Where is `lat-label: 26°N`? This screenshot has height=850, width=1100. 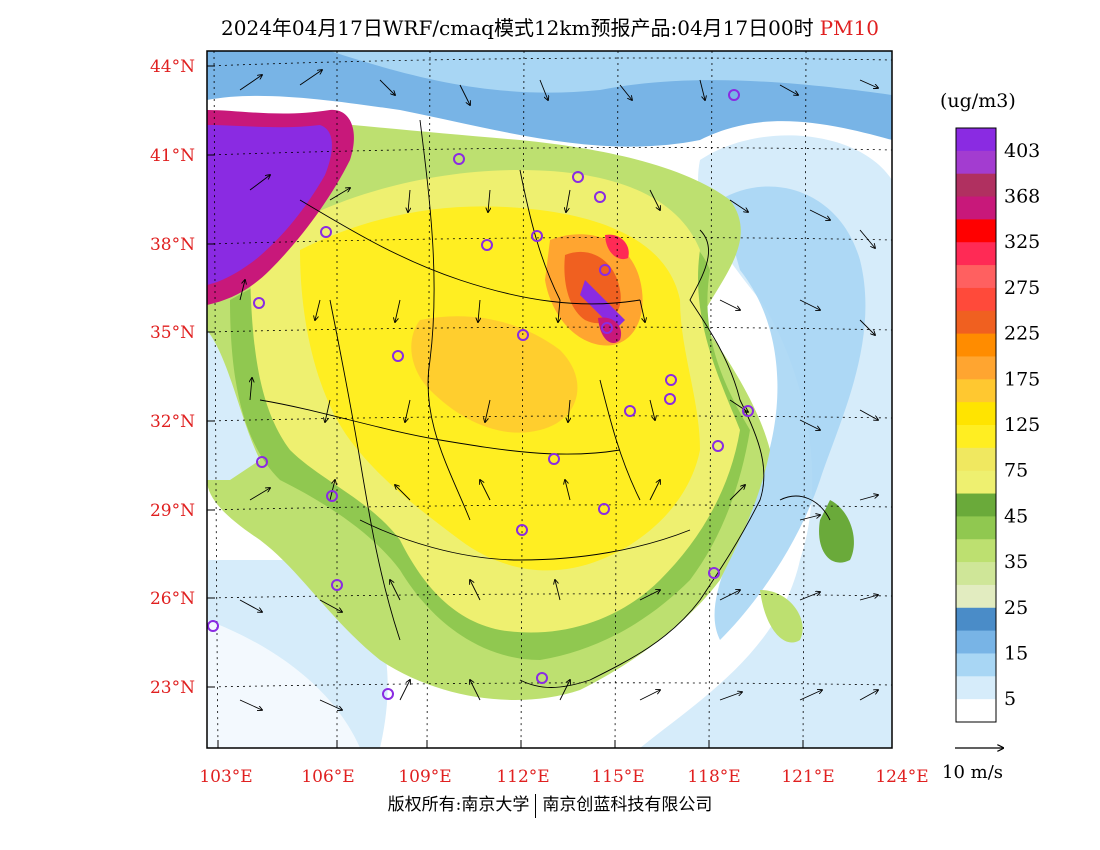
lat-label: 26°N is located at coordinates (172, 599).